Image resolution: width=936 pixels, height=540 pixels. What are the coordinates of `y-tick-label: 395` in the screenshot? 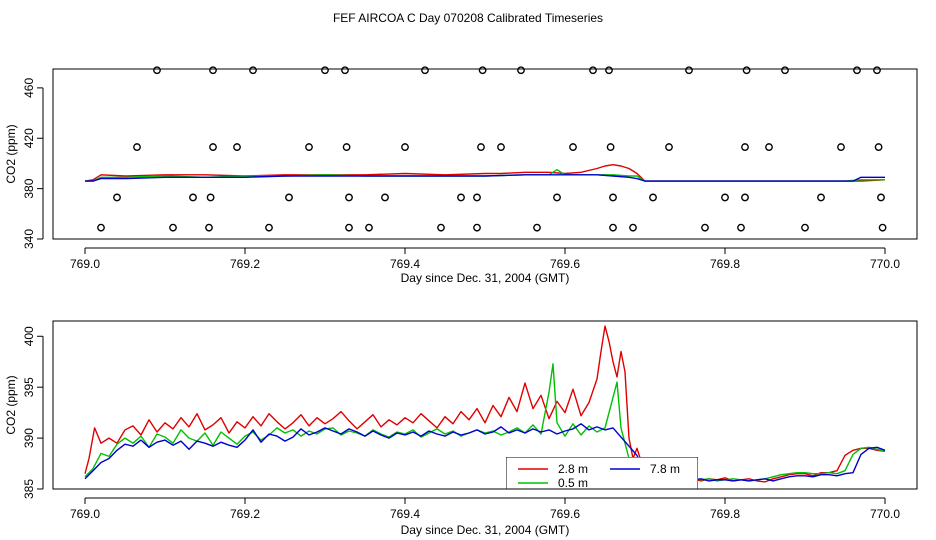 It's located at (29, 387).